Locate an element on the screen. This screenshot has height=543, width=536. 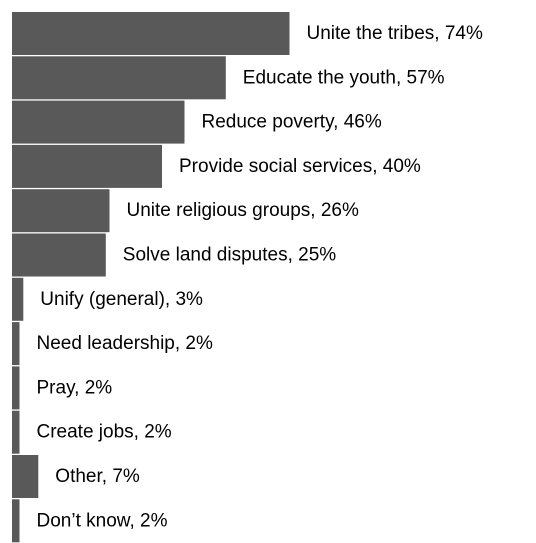
bar-label: Reduce poverty, 46% is located at coordinates (292, 122).